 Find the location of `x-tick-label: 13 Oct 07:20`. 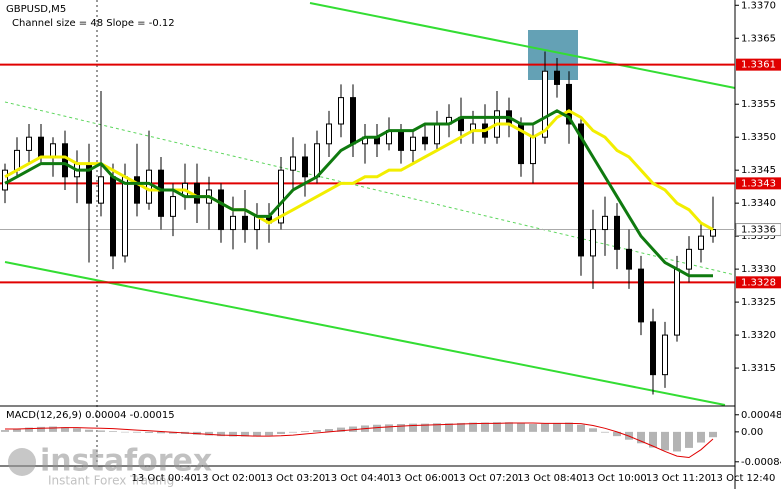

x-tick-label: 13 Oct 07:20 is located at coordinates (485, 478).